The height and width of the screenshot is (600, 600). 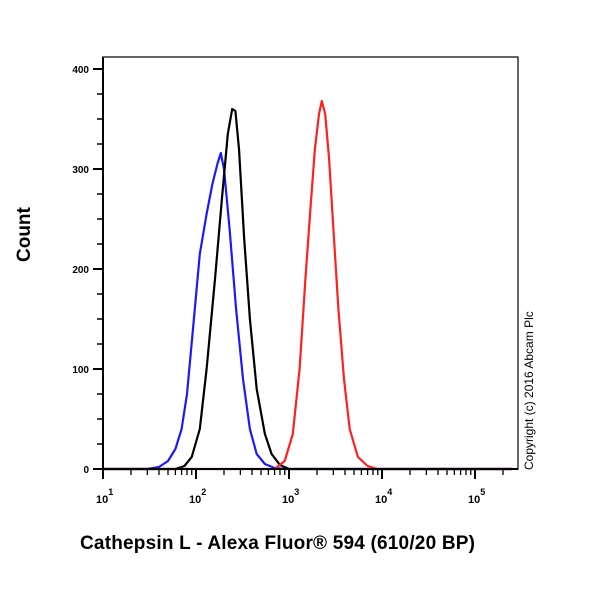 What do you see at coordinates (197, 496) in the screenshot?
I see `x-tick-label: 10²` at bounding box center [197, 496].